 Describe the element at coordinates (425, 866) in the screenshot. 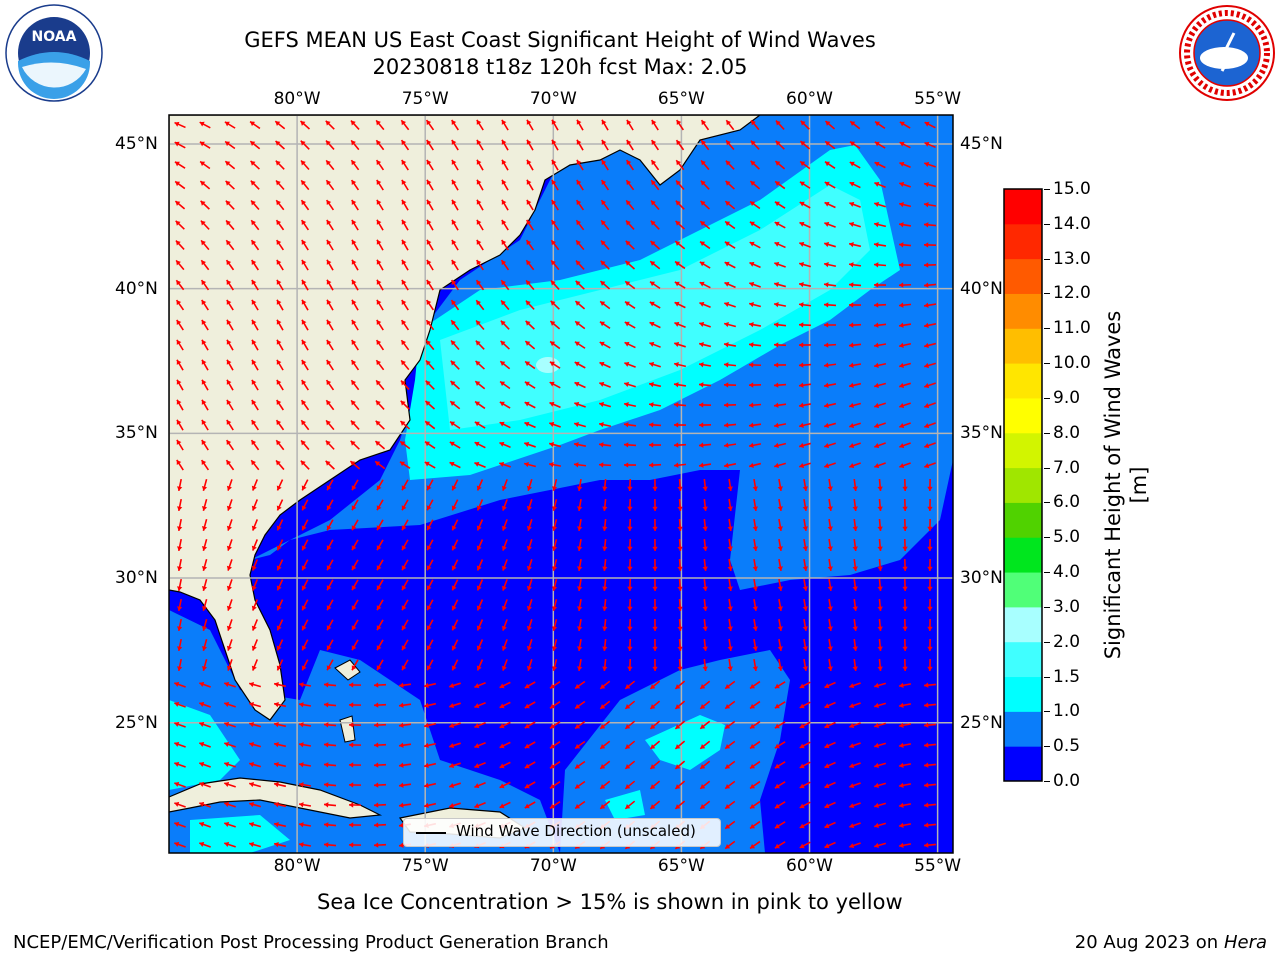

I see `lon-tick-bottom-1: 75°W` at that location.